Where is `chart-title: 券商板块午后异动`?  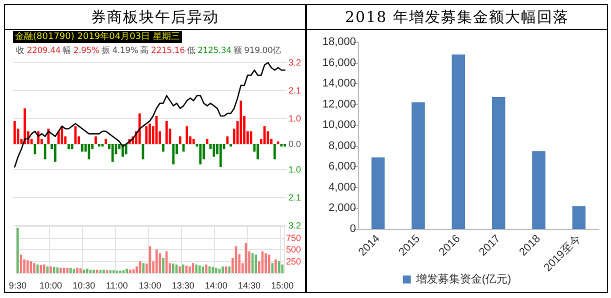 chart-title: 券商板块午后异动 is located at coordinates (155, 17).